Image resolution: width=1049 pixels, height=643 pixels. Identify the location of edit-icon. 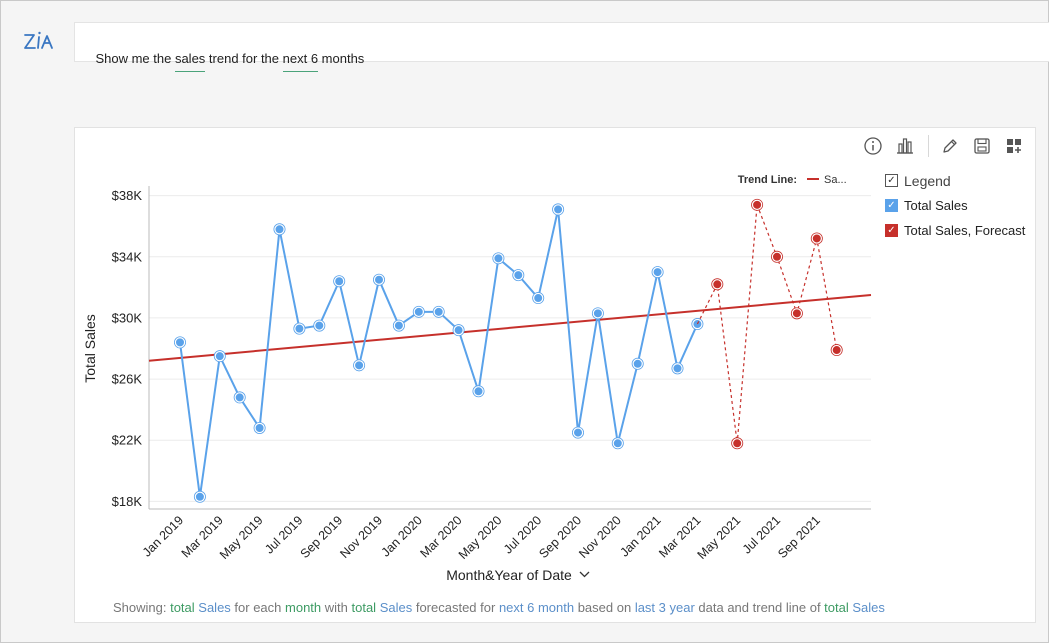
(950, 146).